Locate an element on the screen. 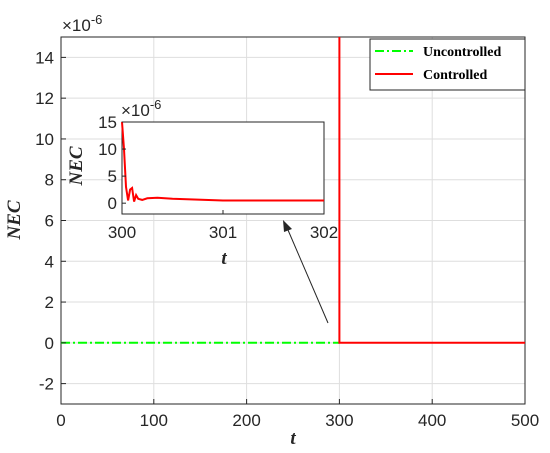 Image resolution: width=550 pixels, height=453 pixels. main-y-tick-label: 4 is located at coordinates (49, 261).